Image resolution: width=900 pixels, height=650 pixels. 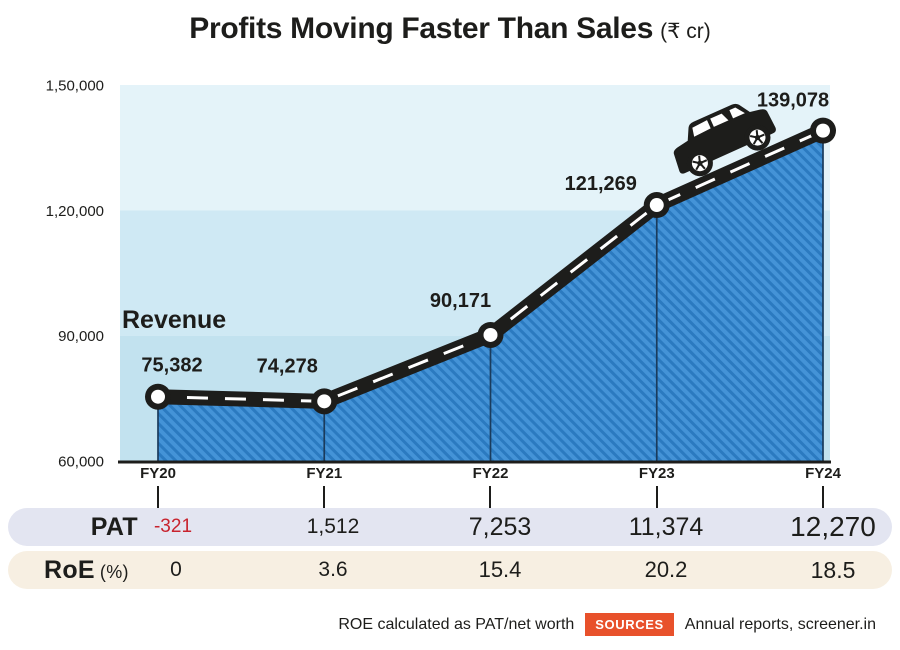 I want to click on pat-value-fy20: -321, so click(x=173, y=526).